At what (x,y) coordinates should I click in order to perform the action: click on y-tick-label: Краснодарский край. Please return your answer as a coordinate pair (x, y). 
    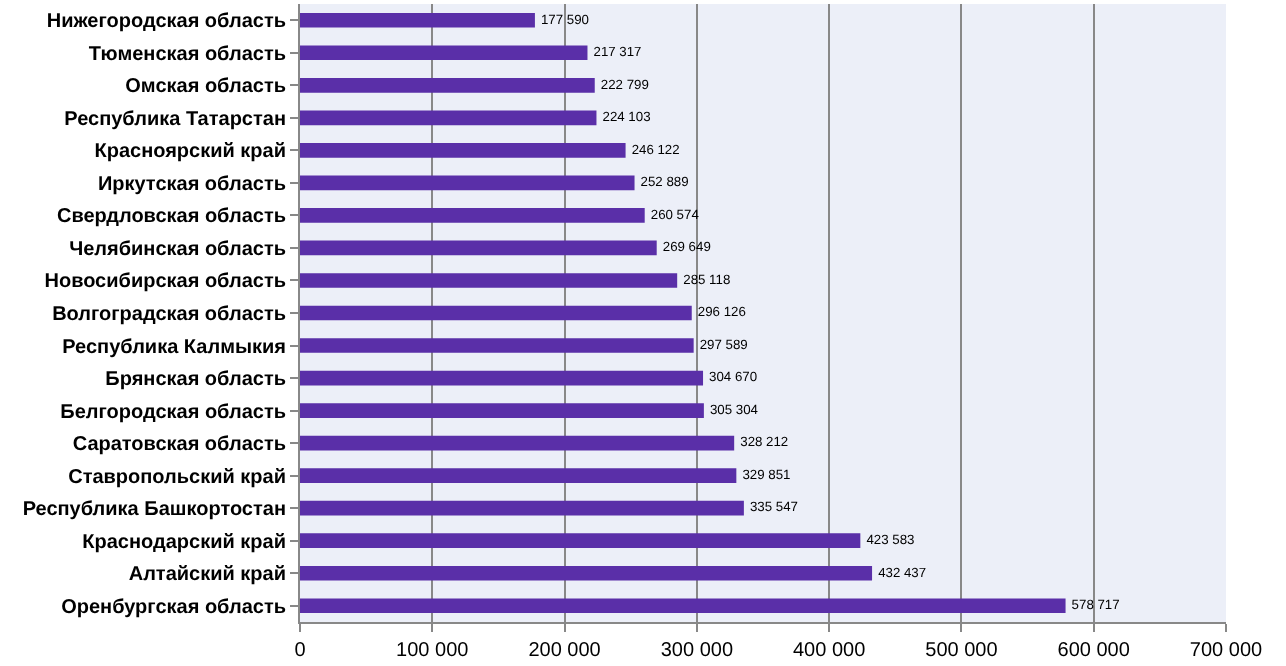
    Looking at the image, I should click on (184, 542).